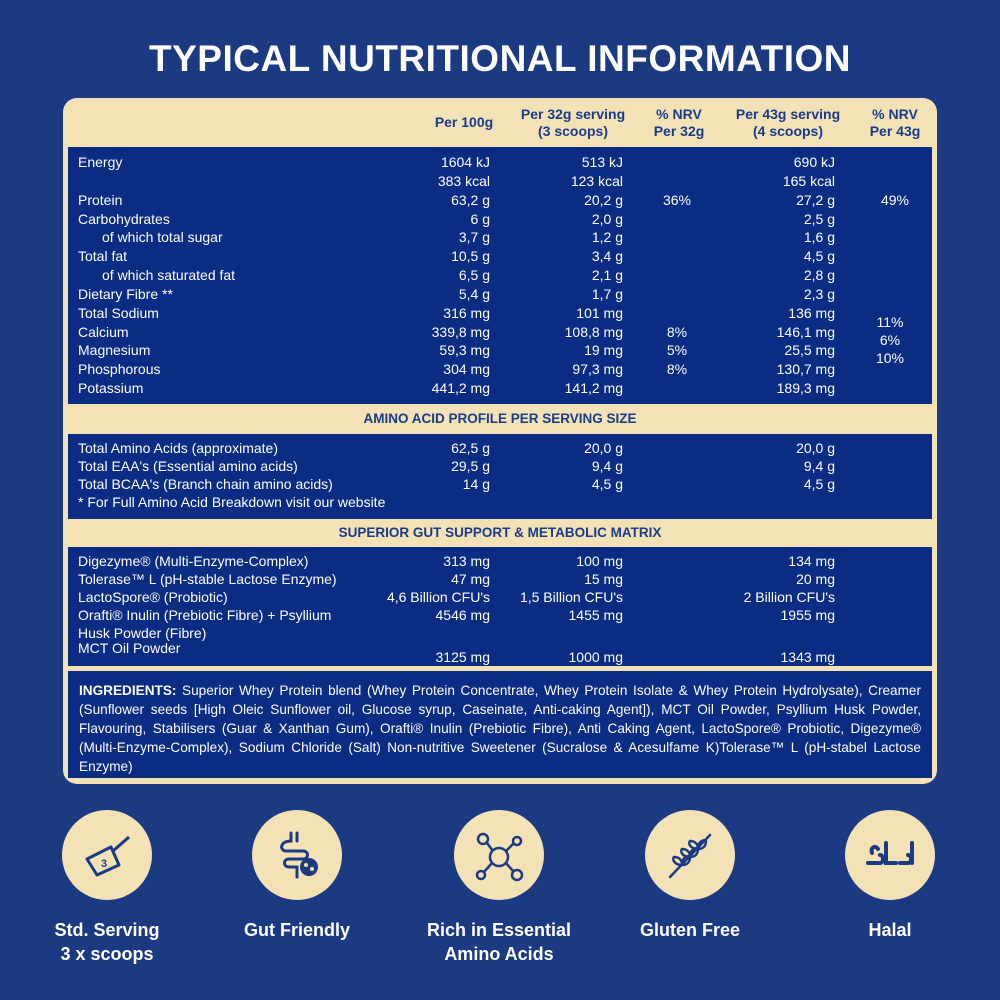  What do you see at coordinates (114, 350) in the screenshot?
I see `row-label: Magnesium` at bounding box center [114, 350].